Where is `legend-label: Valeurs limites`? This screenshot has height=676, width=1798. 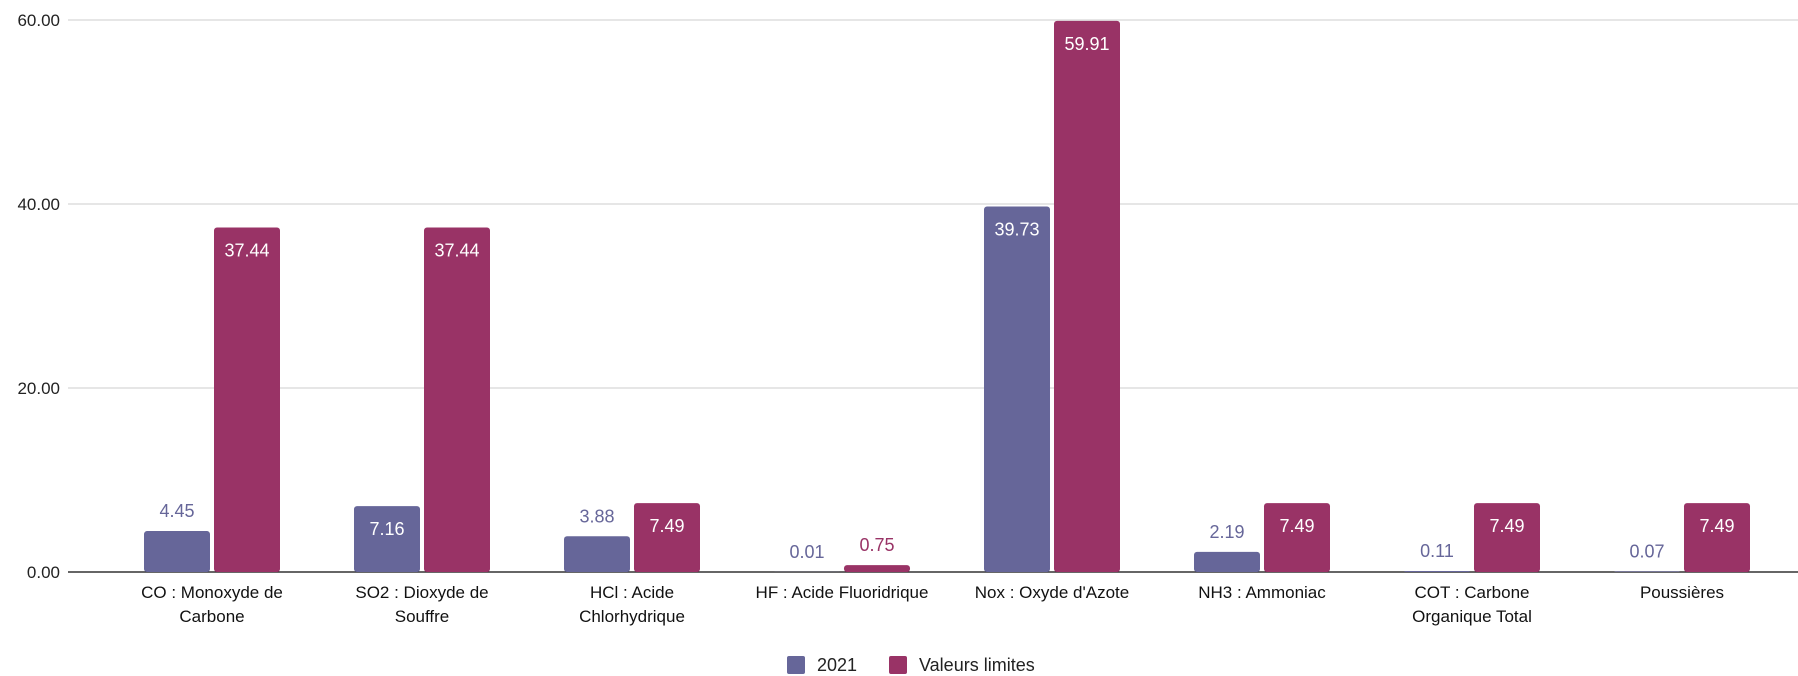
legend-label: Valeurs limites is located at coordinates (977, 665).